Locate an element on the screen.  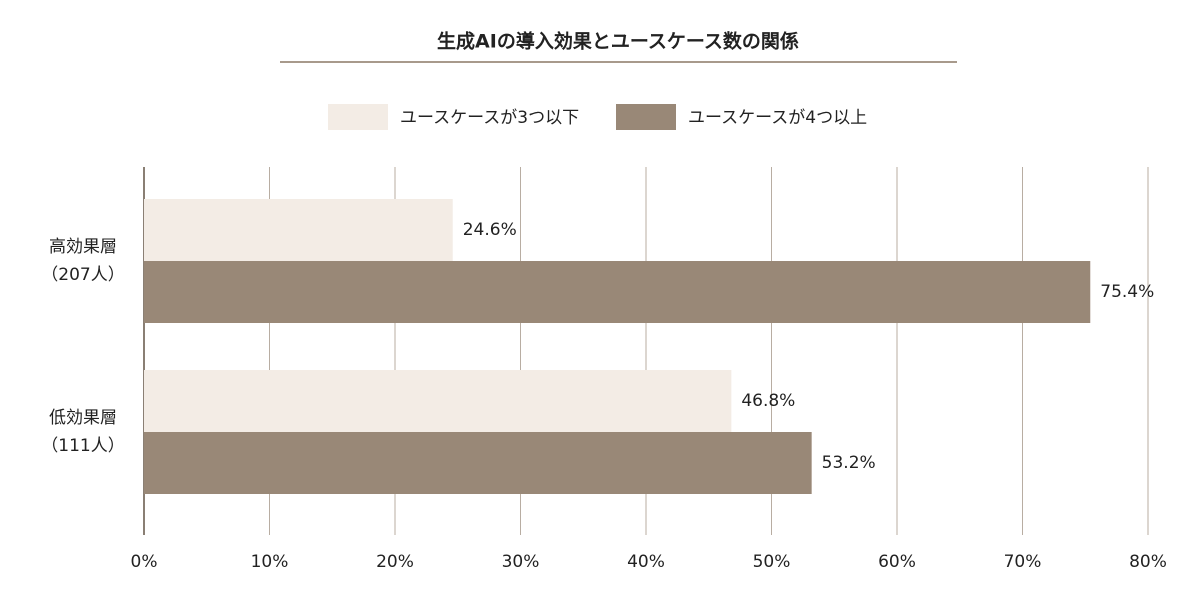
x-tick-label: 50% is located at coordinates (772, 562).